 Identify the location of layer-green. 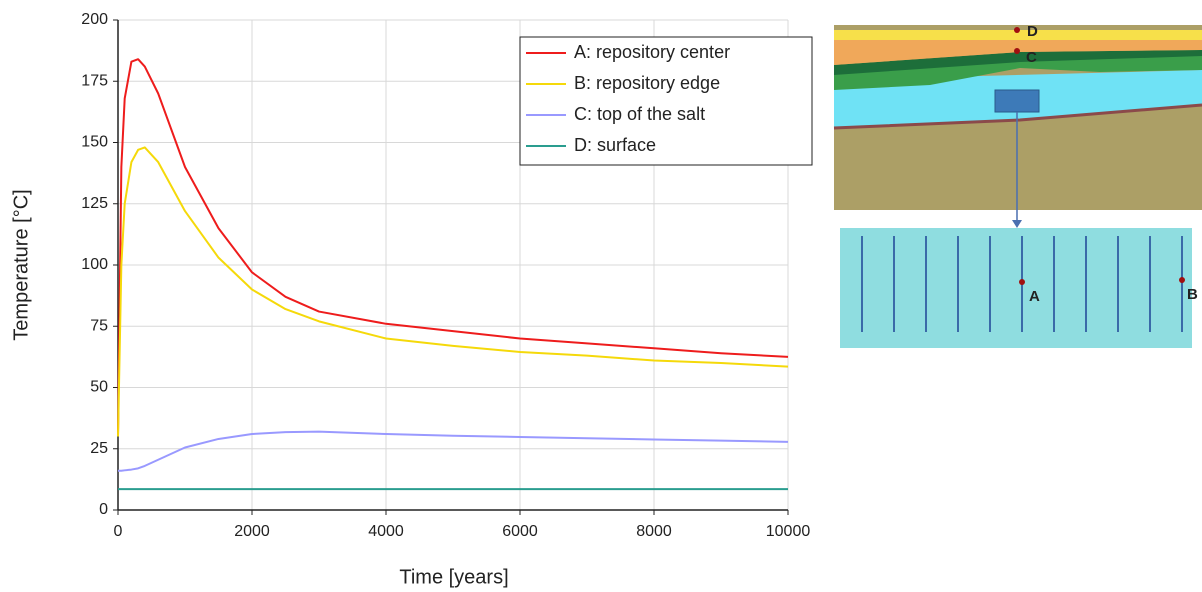
(1018, 72).